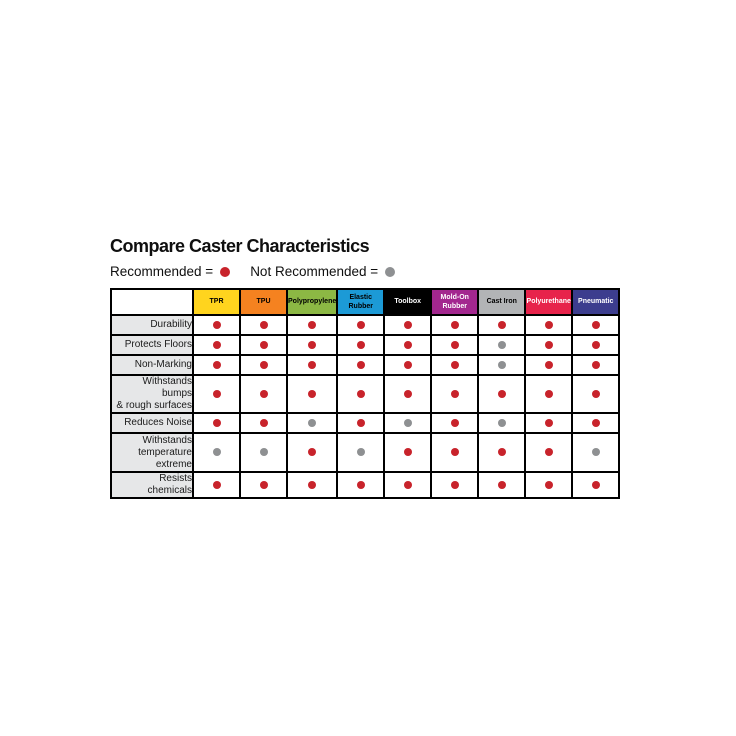  I want to click on row-label: Resists chemicals, so click(152, 485).